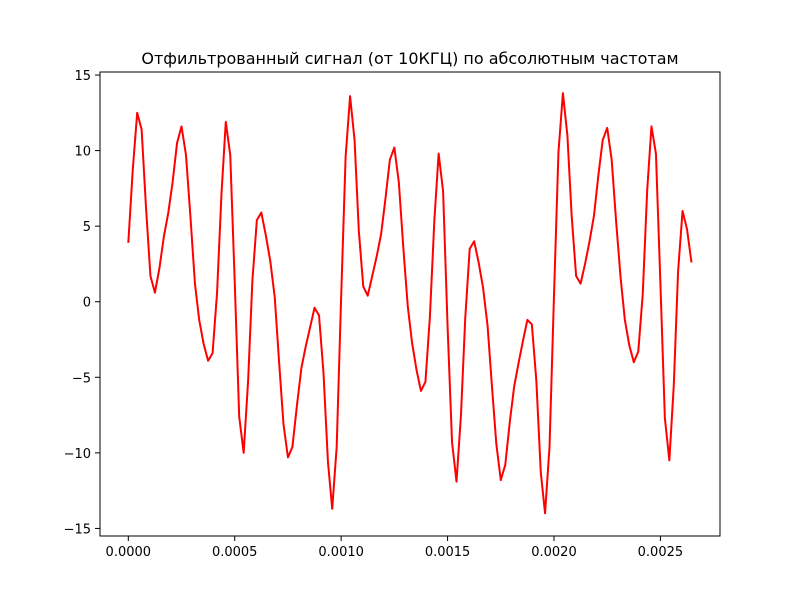 The width and height of the screenshot is (800, 600). Describe the element at coordinates (82, 76) in the screenshot. I see `y-tick-label: 15` at that location.